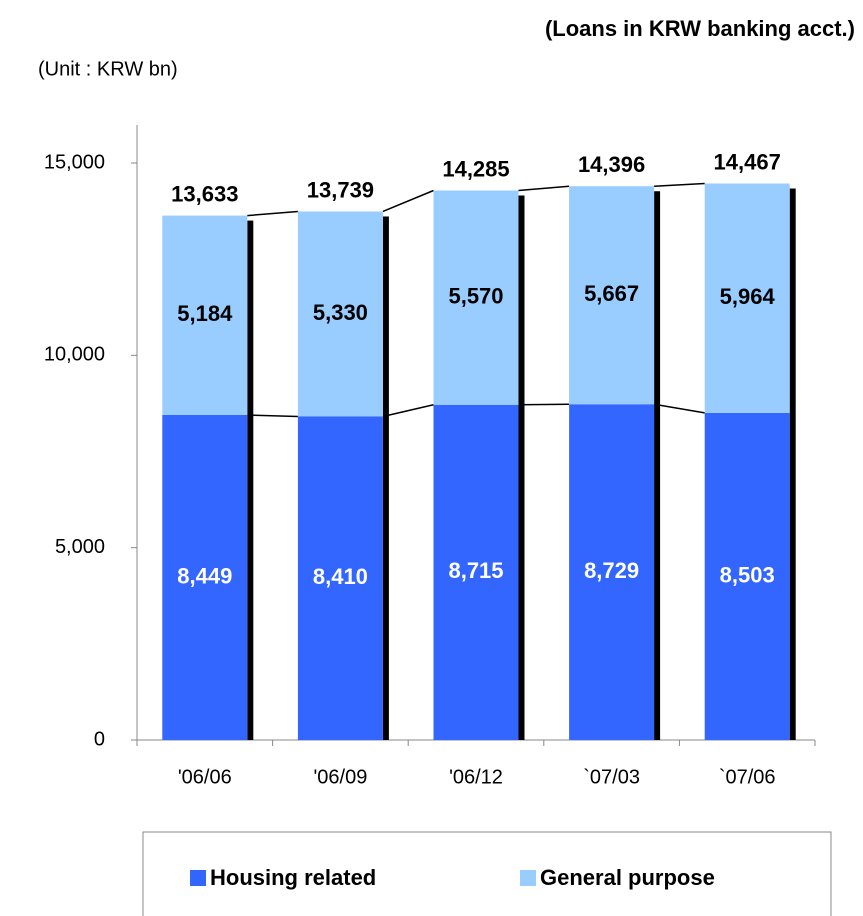 The image size is (863, 916). Describe the element at coordinates (340, 777) in the screenshot. I see `x-tick-label: '06/09` at that location.